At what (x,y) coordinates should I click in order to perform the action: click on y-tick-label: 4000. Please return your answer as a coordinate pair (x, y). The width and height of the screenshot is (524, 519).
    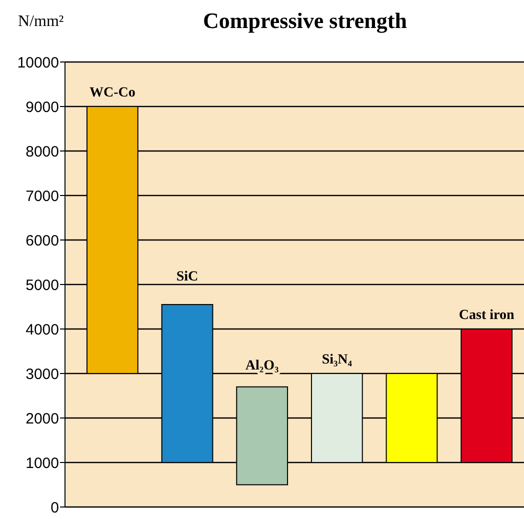
    Looking at the image, I should click on (42, 329).